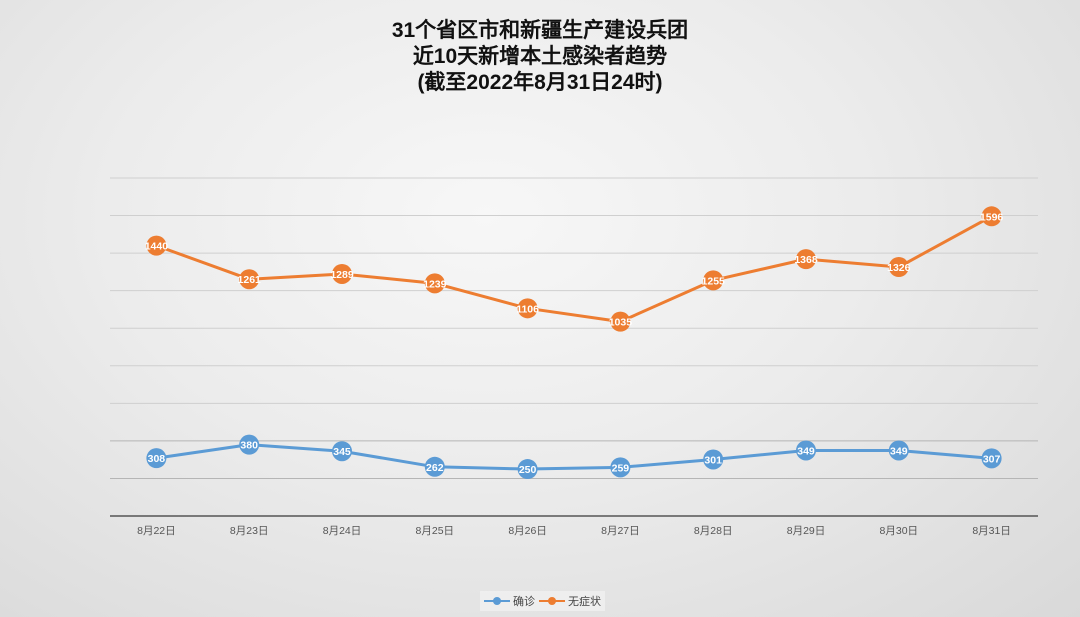 This screenshot has height=617, width=1080. I want to click on data-label: 1440, so click(157, 247).